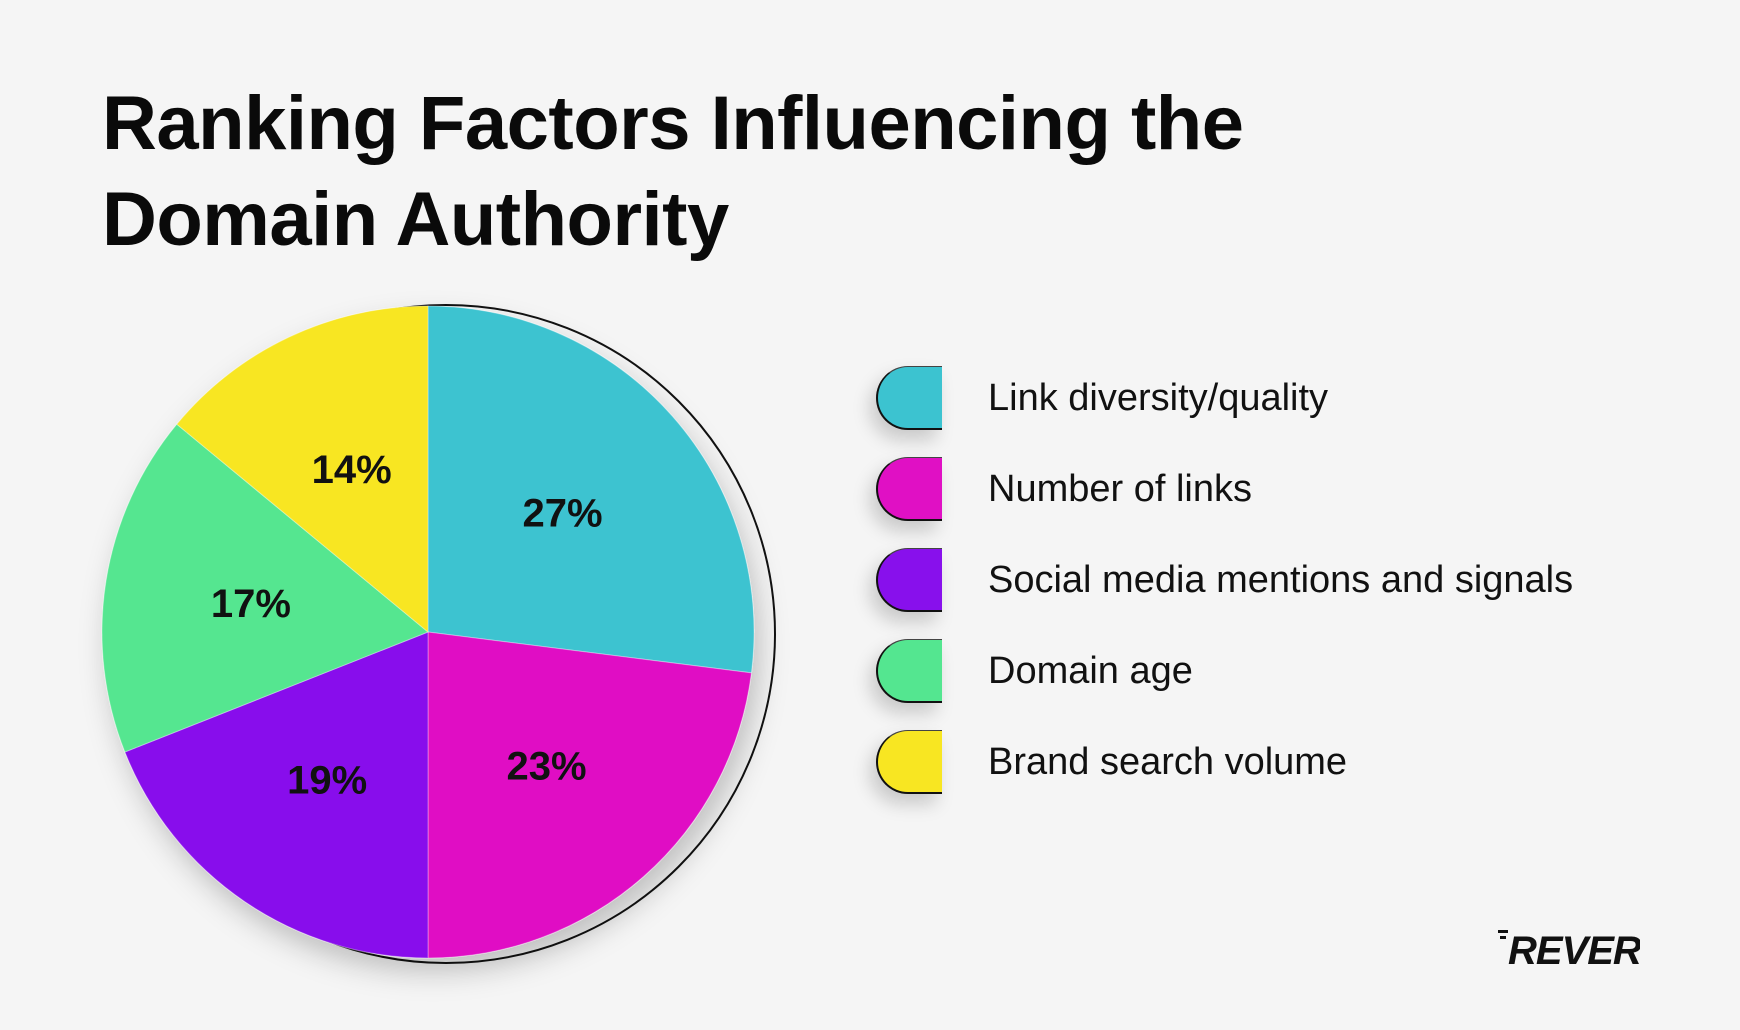 This screenshot has height=1030, width=1740. Describe the element at coordinates (673, 123) in the screenshot. I see `chart-title-line-1: Ranking Factors Influencing the` at that location.